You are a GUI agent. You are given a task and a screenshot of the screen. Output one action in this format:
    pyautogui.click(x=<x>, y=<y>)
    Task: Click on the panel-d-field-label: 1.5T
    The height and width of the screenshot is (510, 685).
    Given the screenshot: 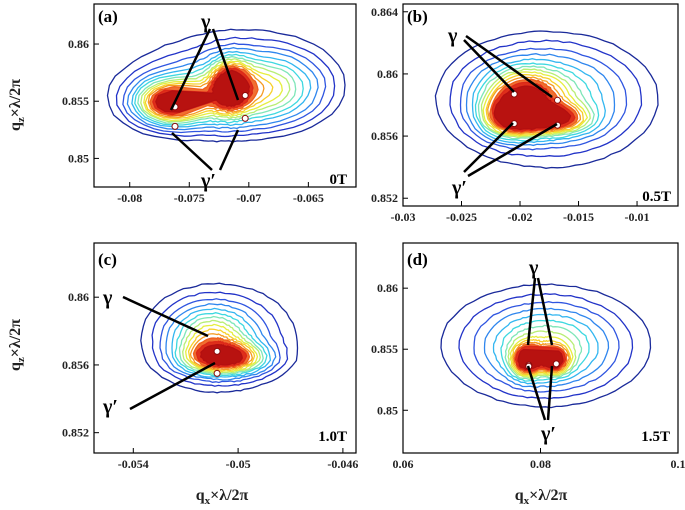 What is the action you would take?
    pyautogui.click(x=655, y=437)
    